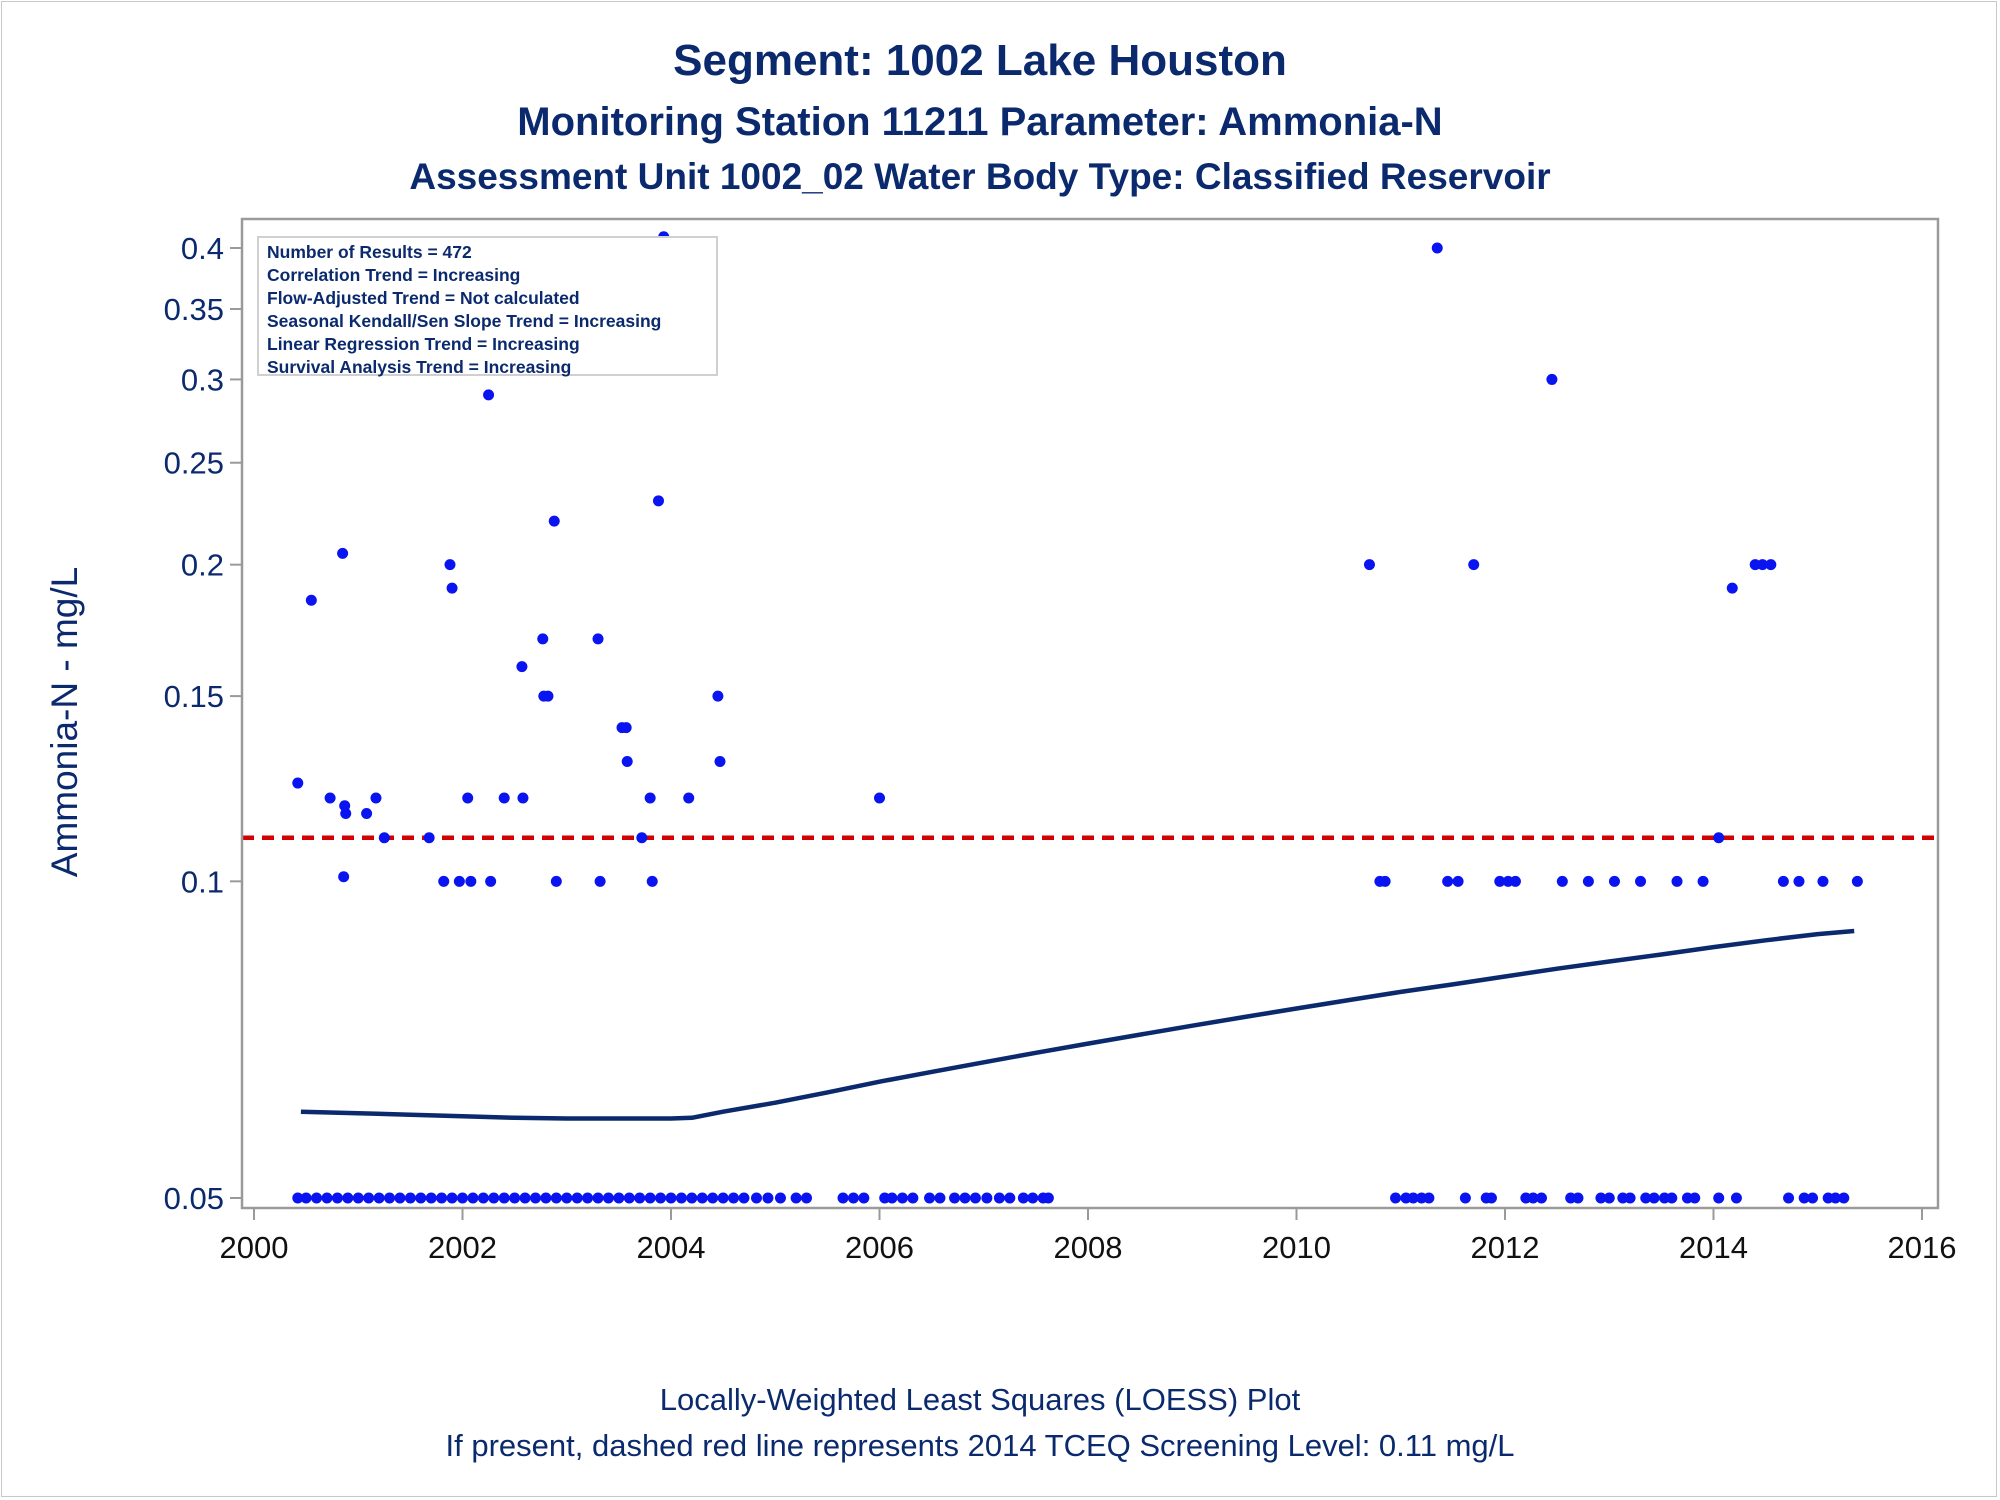 This screenshot has height=1500, width=2000. Describe the element at coordinates (462, 1247) in the screenshot. I see `x-tick-label: 2002` at that location.